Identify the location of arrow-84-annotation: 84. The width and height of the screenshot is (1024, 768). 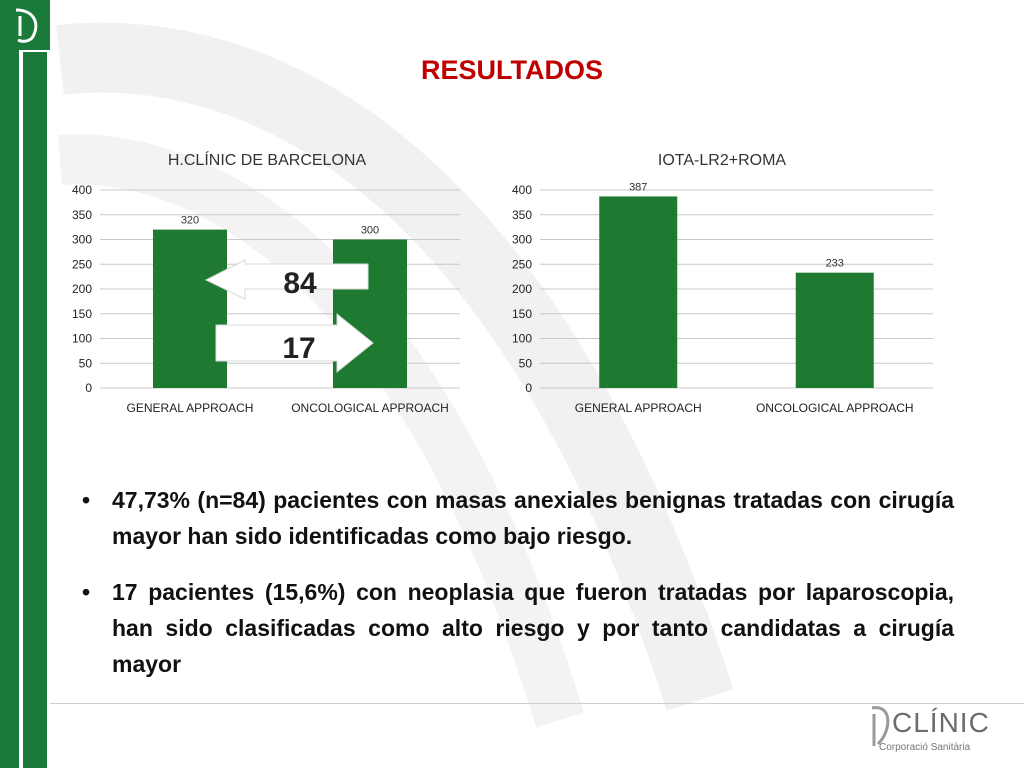
(286, 279).